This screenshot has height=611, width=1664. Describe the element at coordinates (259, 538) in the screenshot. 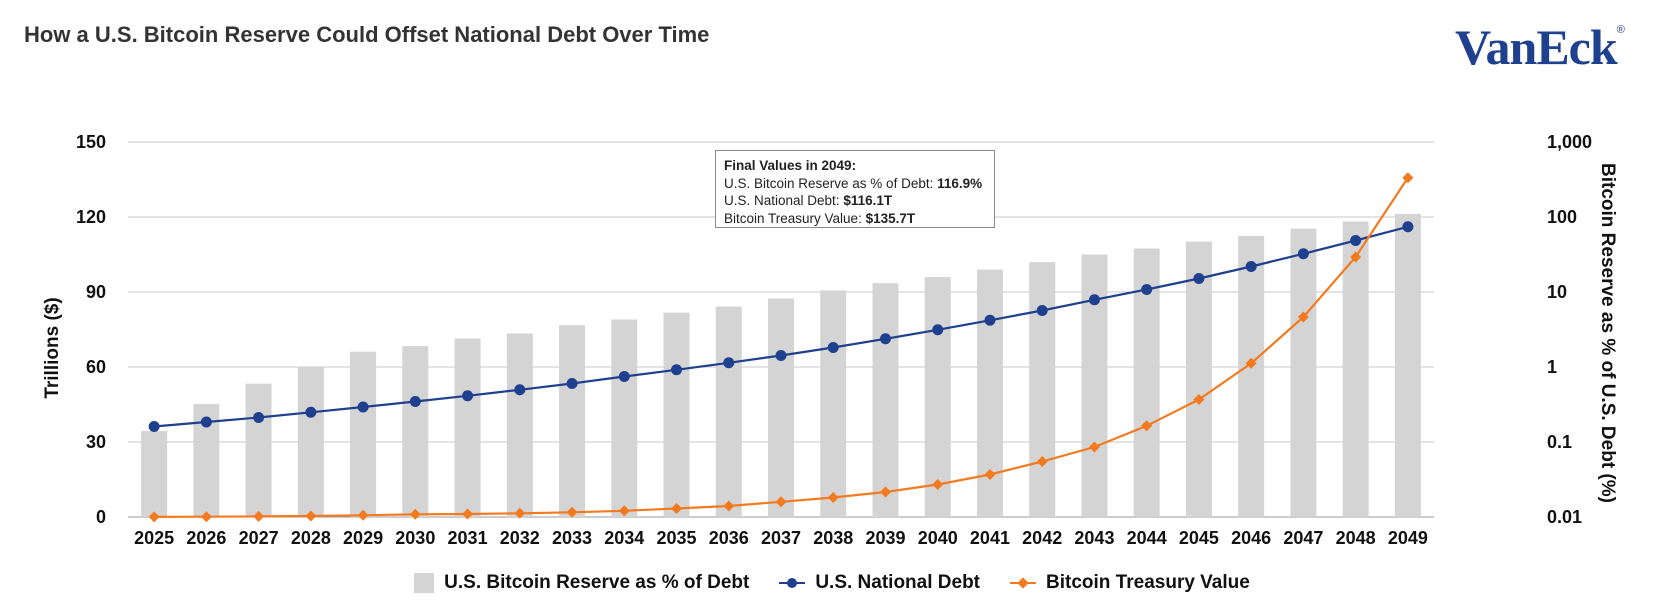

I see `x-tick-label: 2027` at that location.